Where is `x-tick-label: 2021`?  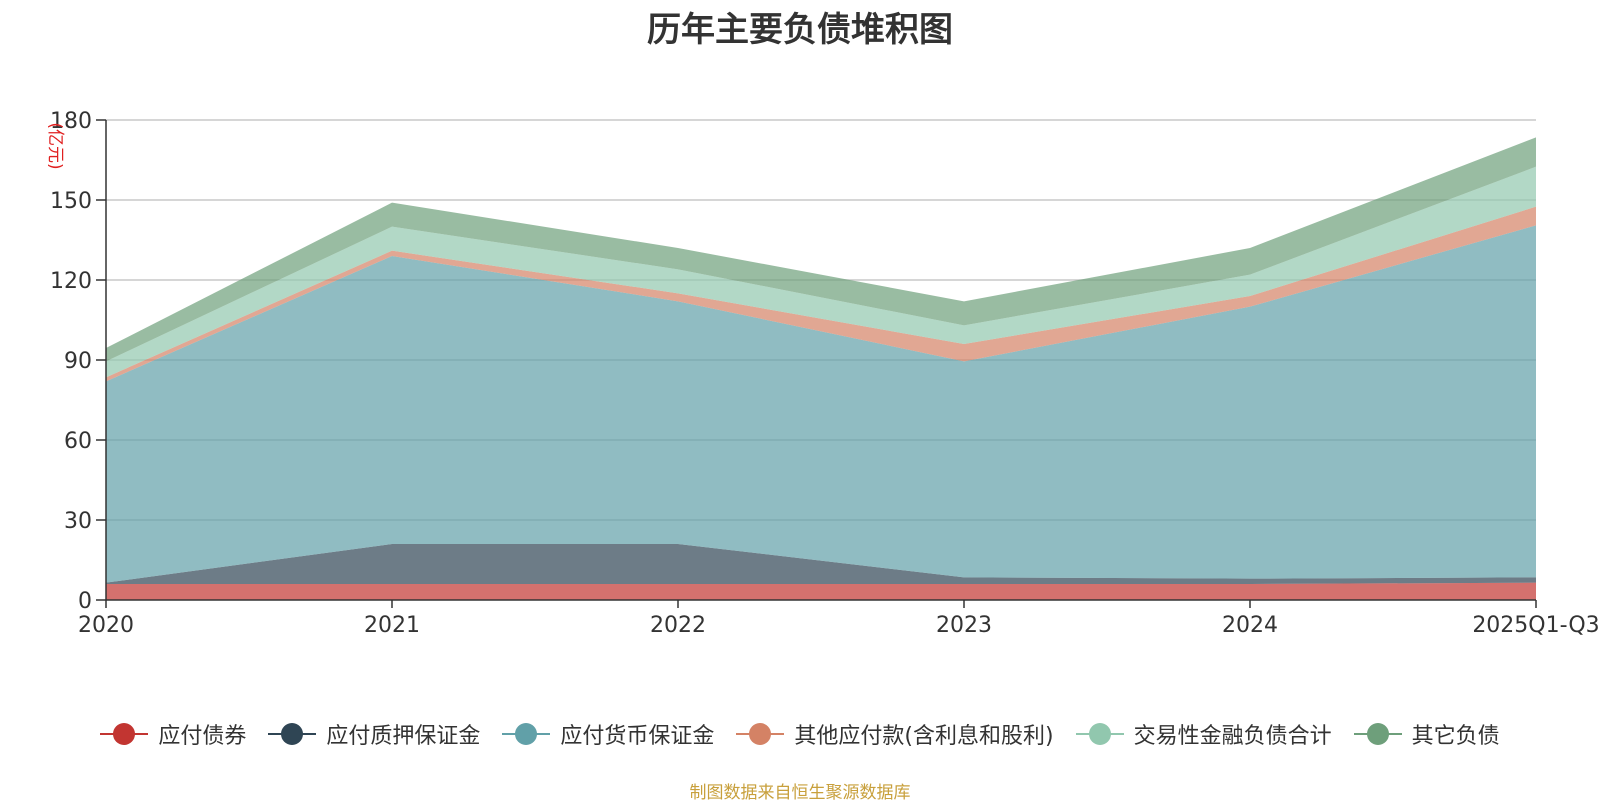
x-tick-label: 2021 is located at coordinates (392, 625).